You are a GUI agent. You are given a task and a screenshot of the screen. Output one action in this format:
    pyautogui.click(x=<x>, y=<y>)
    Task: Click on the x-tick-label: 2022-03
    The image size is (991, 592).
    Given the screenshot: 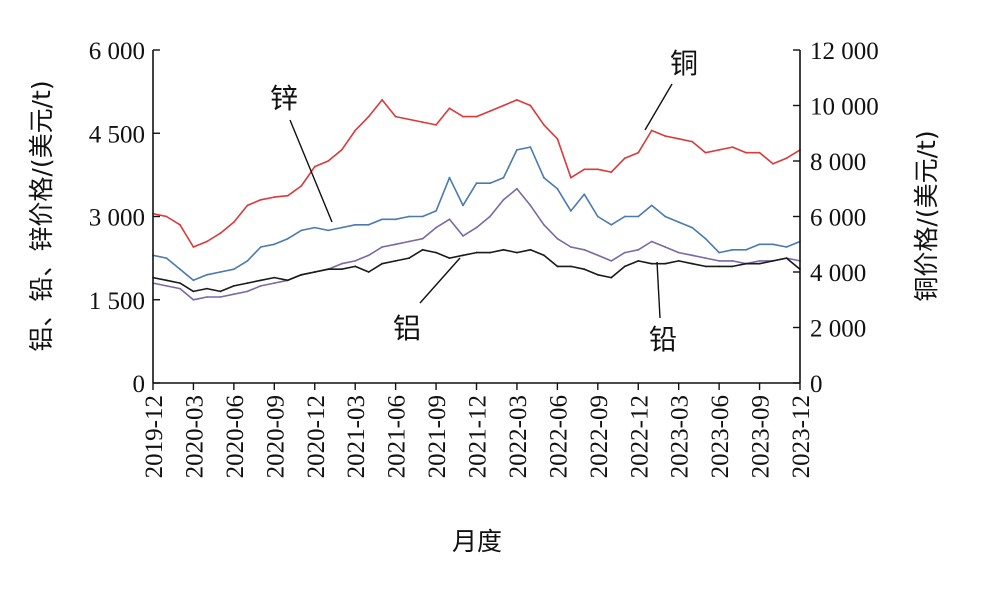 What is the action you would take?
    pyautogui.click(x=518, y=436)
    